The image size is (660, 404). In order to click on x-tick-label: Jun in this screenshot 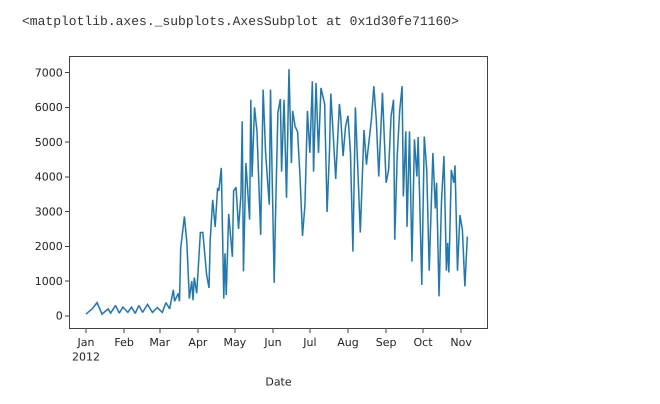, I will do `click(272, 343)`.